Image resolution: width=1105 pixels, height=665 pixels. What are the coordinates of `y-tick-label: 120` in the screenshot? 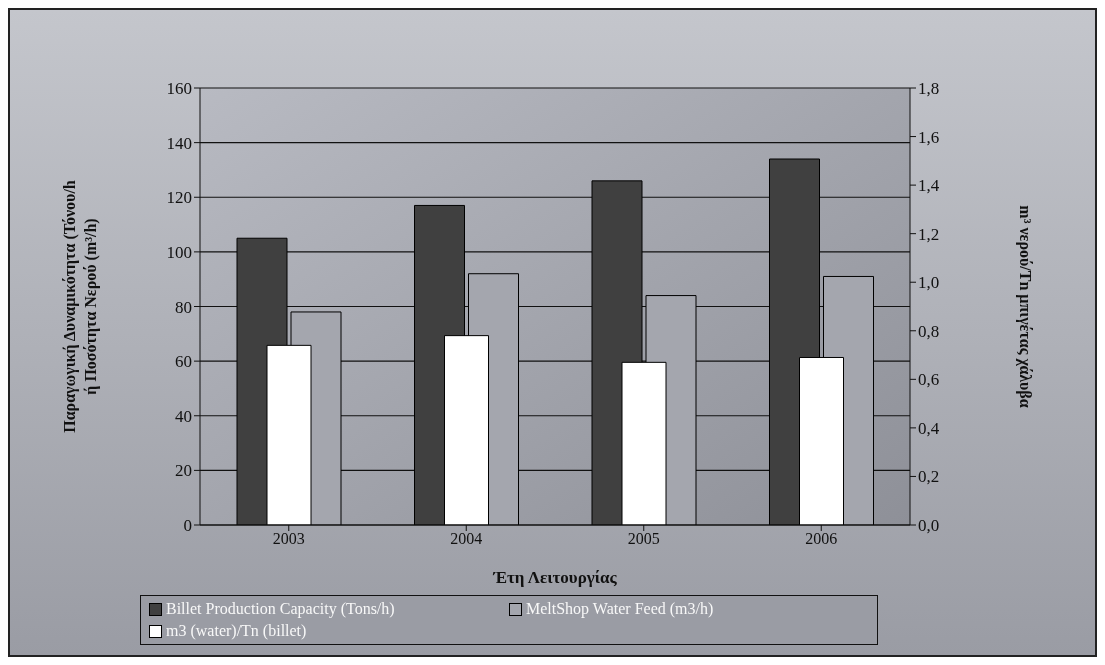 It's located at (179, 198).